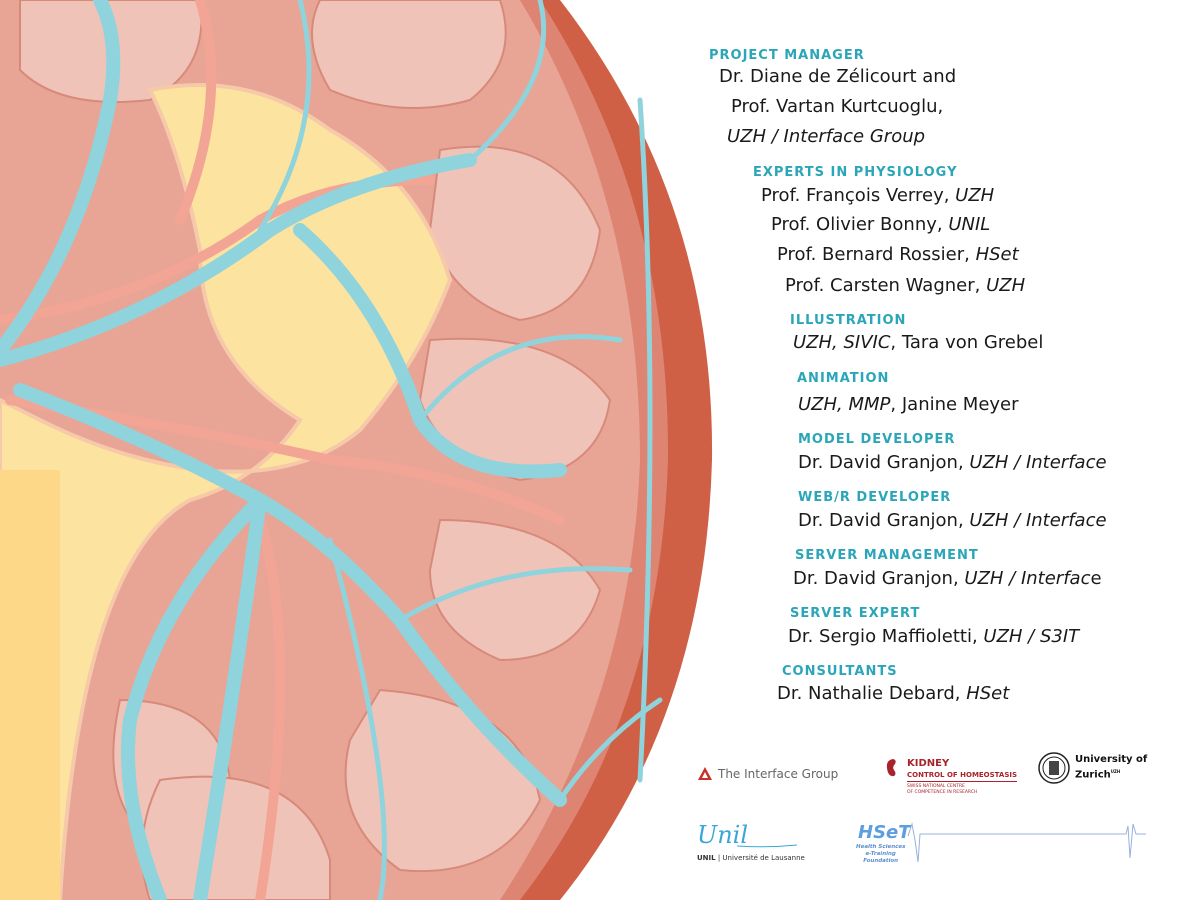  What do you see at coordinates (826, 136) in the screenshot?
I see `credit-line: UZH / Interface Group` at bounding box center [826, 136].